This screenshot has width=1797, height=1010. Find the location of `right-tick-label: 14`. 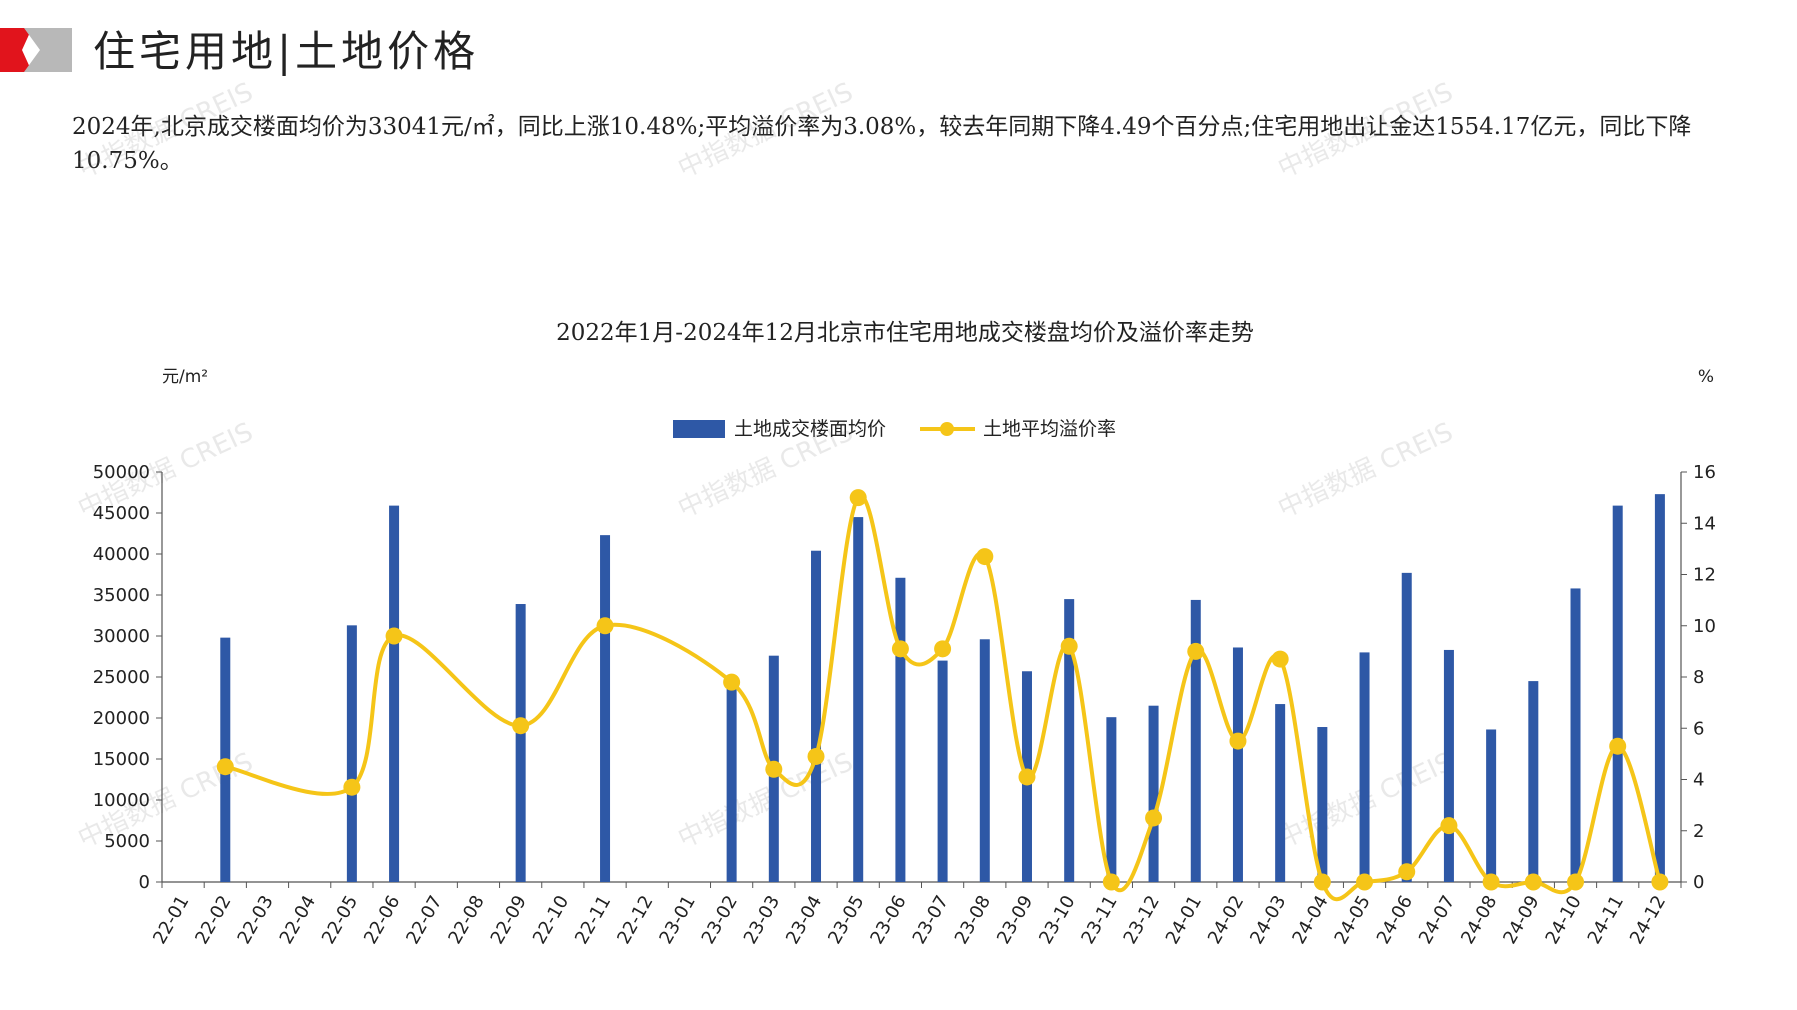

right-tick-label: 14 is located at coordinates (1704, 523).